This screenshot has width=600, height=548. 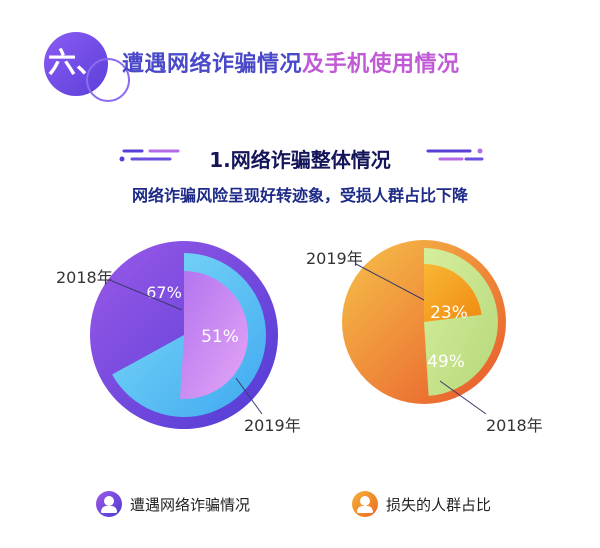 I want to click on legend-item-loss: 损失的人群占比, so click(x=421, y=504).